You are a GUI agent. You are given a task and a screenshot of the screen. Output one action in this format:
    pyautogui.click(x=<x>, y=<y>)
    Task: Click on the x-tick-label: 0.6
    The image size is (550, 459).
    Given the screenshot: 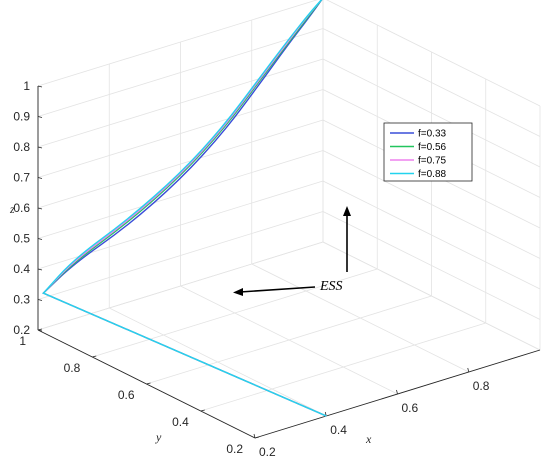 What is the action you would take?
    pyautogui.click(x=410, y=408)
    